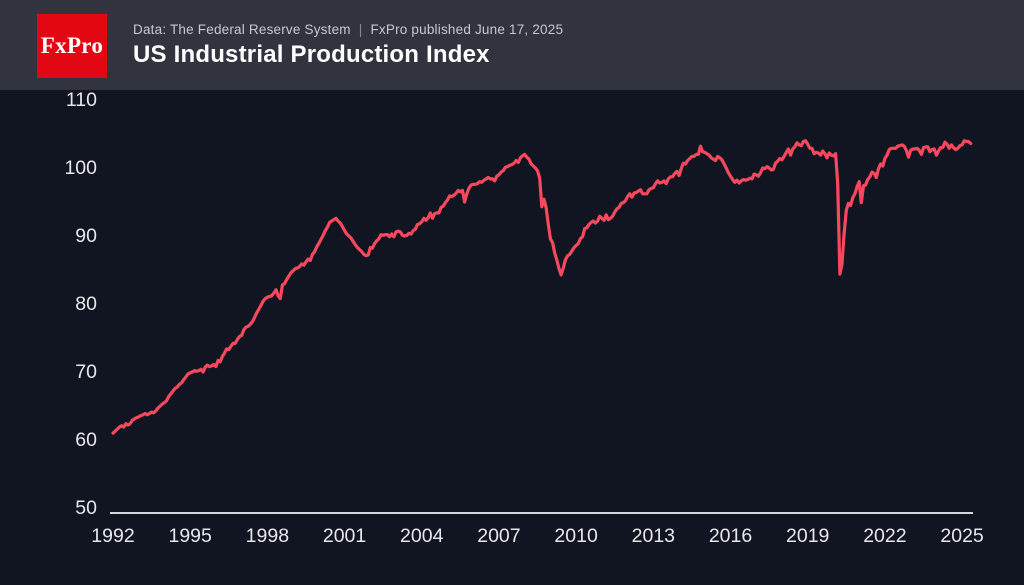 The image size is (1024, 585). Describe the element at coordinates (113, 536) in the screenshot. I see `x-tick-label: 1992` at that location.